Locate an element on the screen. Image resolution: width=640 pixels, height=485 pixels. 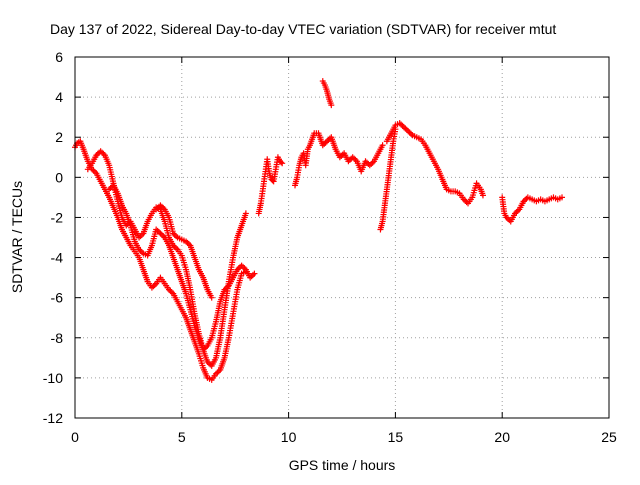
y-tick-label: -10 is located at coordinates (53, 378).